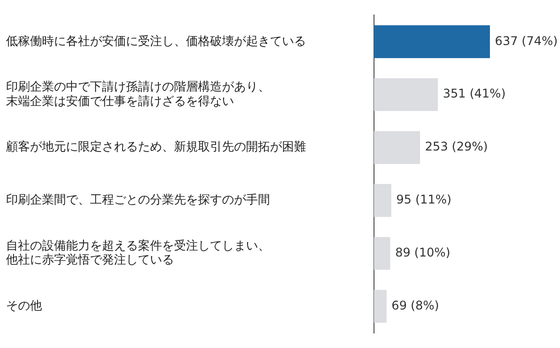 The width and height of the screenshot is (560, 348). Describe the element at coordinates (138, 94) in the screenshot. I see `y-tick-label: 印刷企業の中で下請け孫請けの階層構造があり、末端企業は安価で仕事を請けざるを得ない` at that location.